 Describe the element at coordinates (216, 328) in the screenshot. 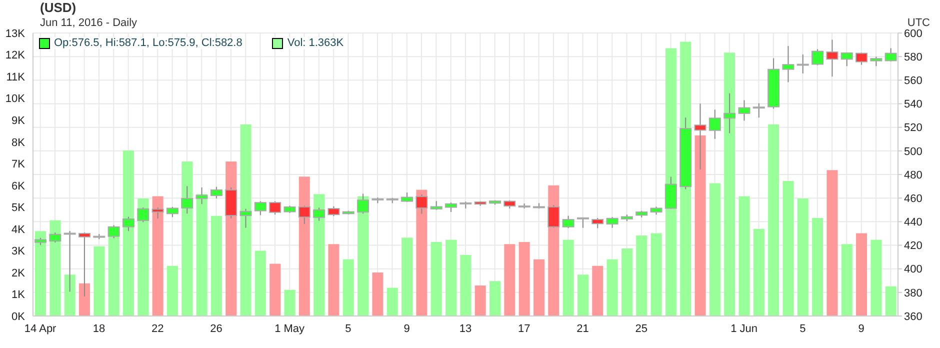

I see `x-tick-label: 26` at that location.